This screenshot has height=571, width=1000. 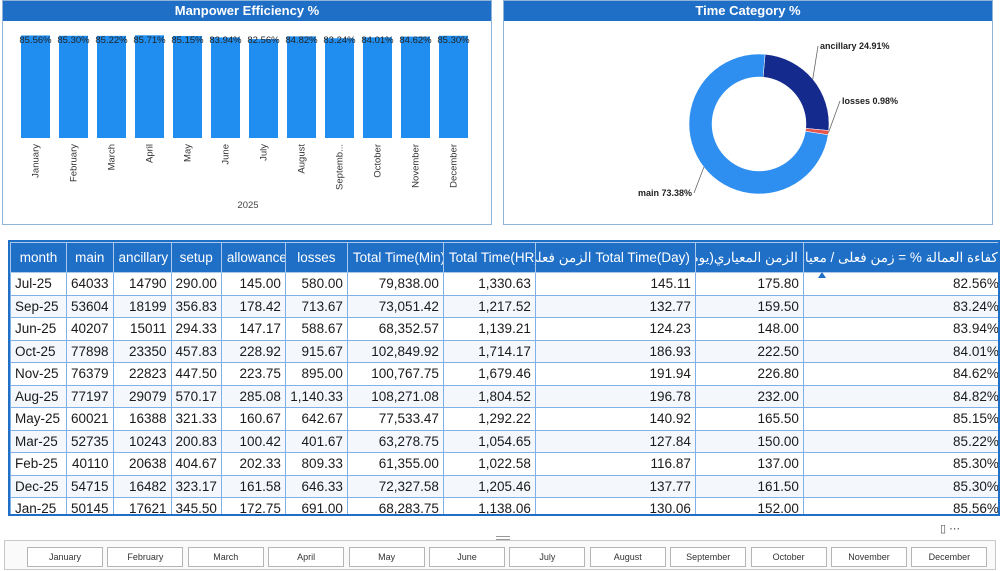 What do you see at coordinates (395, 351) in the screenshot?
I see `table-cell: 102,849.92` at bounding box center [395, 351].